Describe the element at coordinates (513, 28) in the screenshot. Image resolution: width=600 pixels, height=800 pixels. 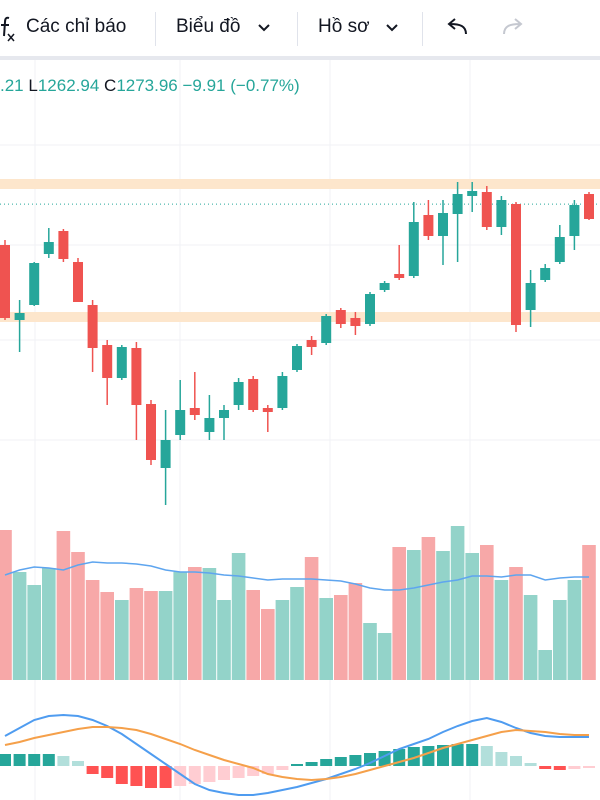
I see `redo-button` at that location.